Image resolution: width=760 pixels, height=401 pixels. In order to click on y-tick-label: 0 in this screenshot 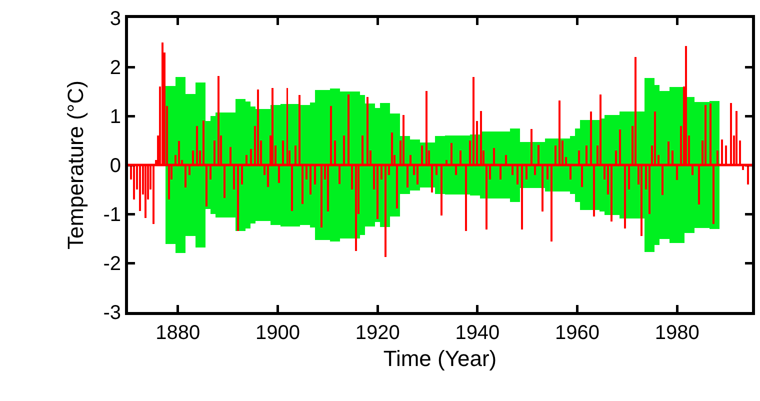, I will do `click(115, 166)`.